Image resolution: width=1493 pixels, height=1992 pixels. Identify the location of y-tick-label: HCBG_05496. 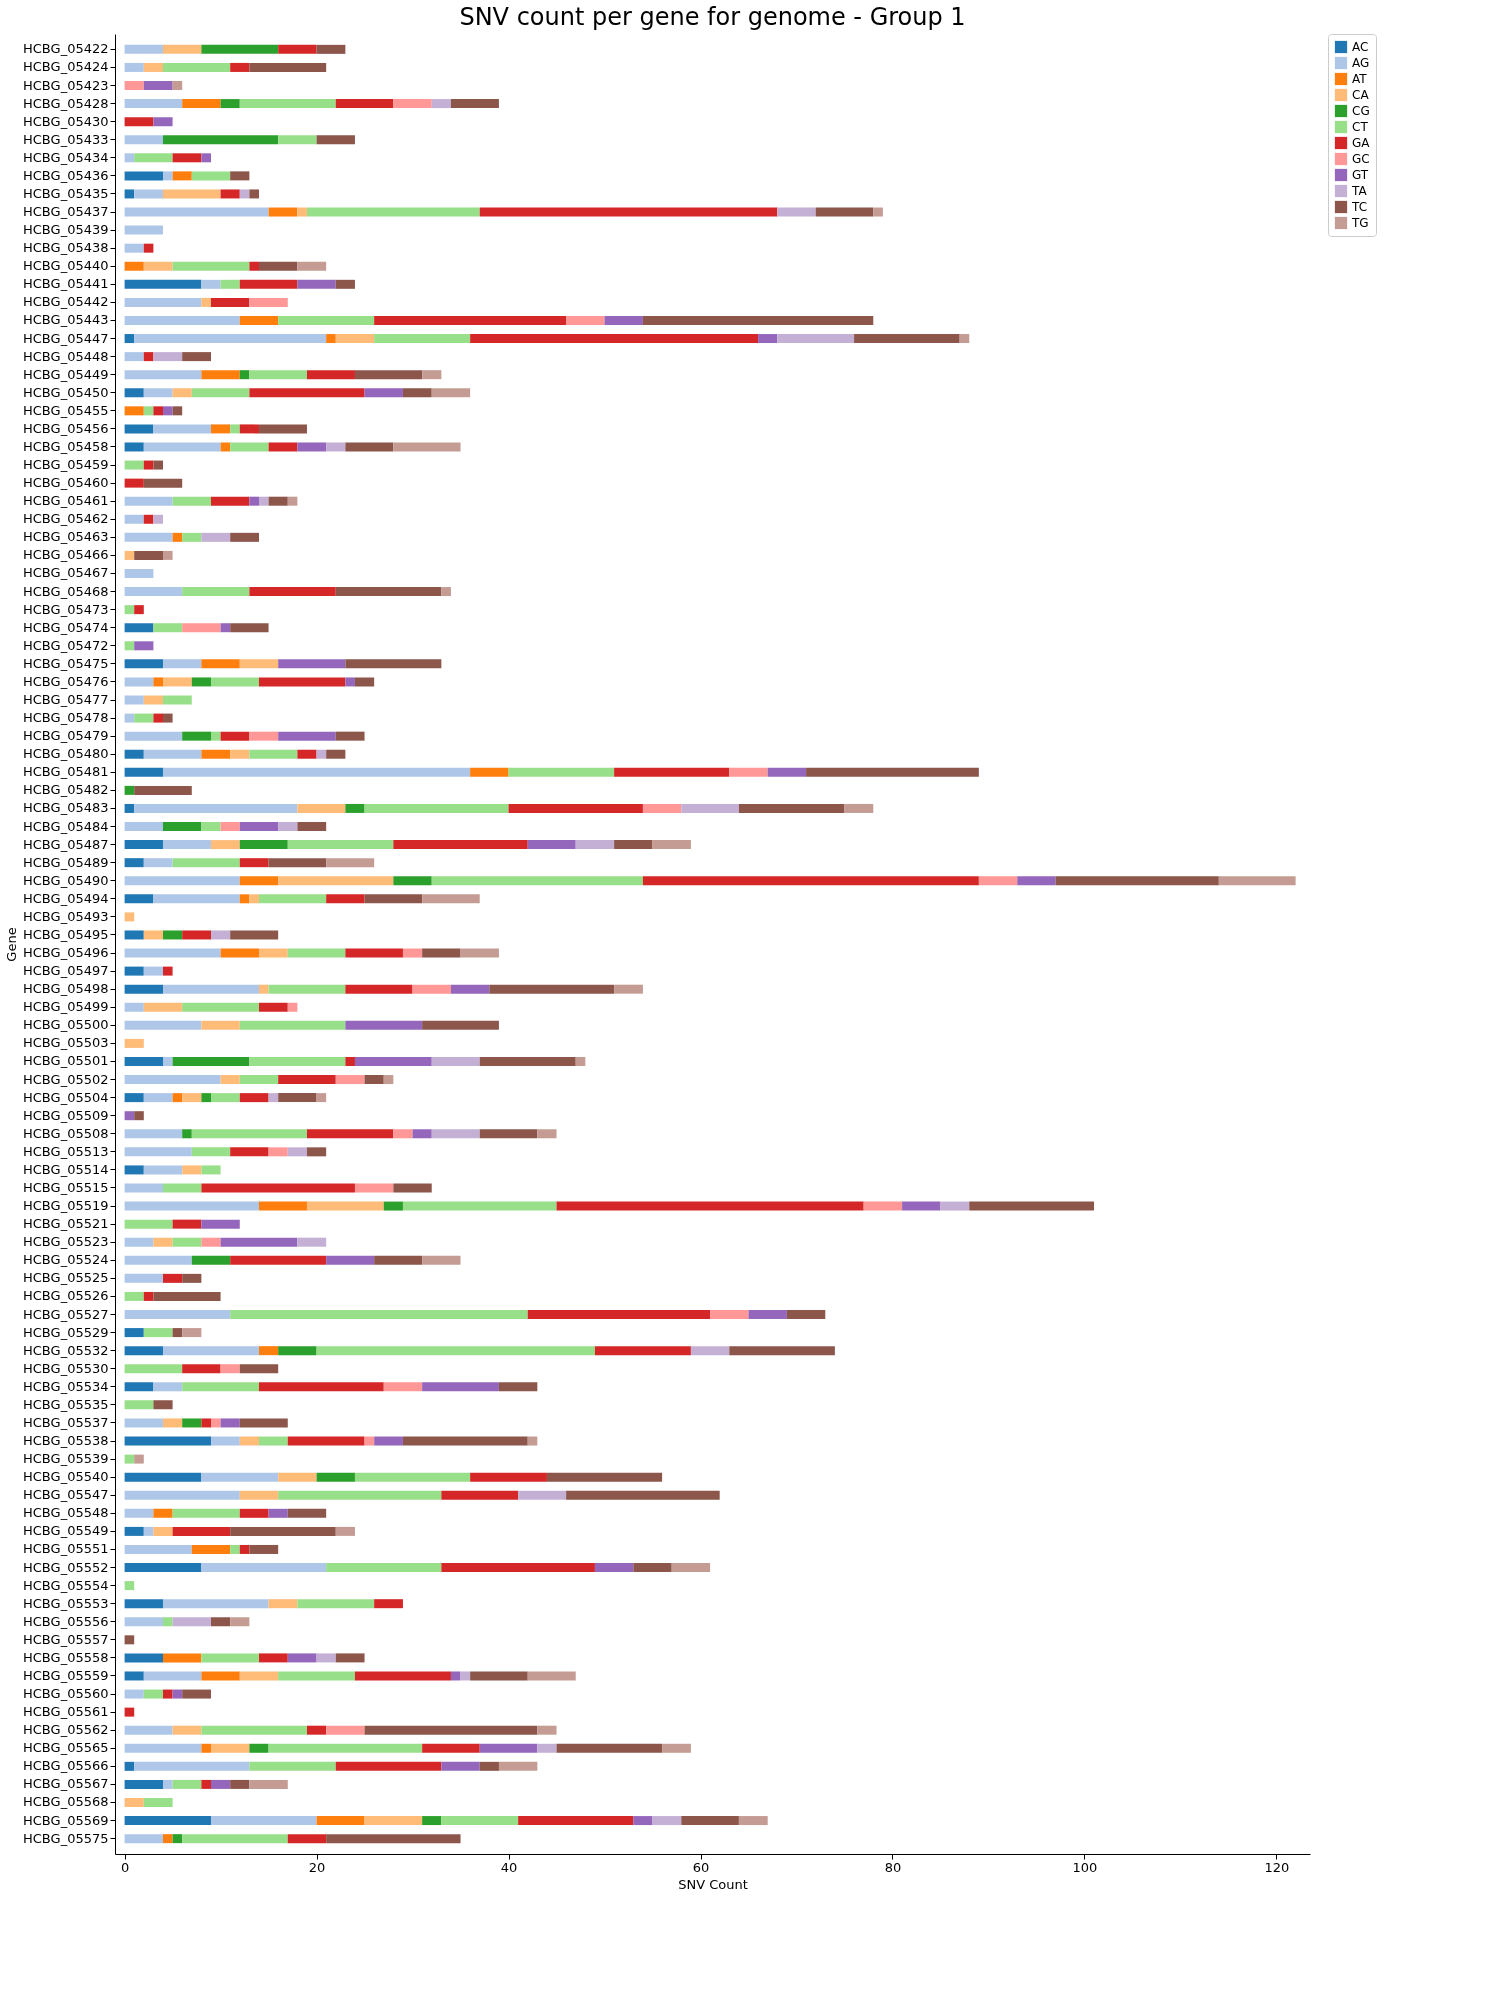
(66, 953).